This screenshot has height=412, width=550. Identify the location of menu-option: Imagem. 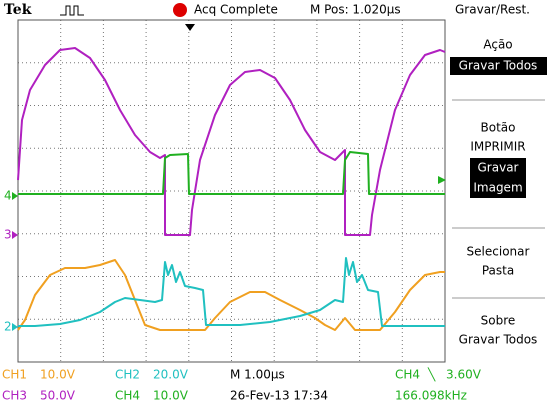
(497, 188).